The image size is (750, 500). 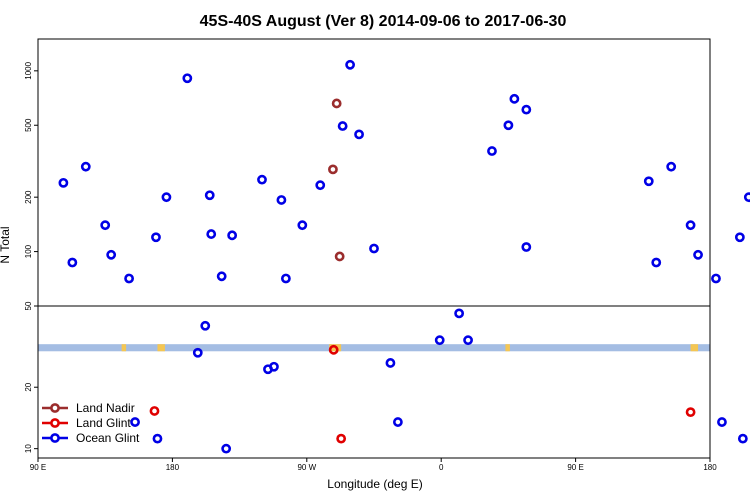 I want to click on x-tick-label-5: 180, so click(x=710, y=467).